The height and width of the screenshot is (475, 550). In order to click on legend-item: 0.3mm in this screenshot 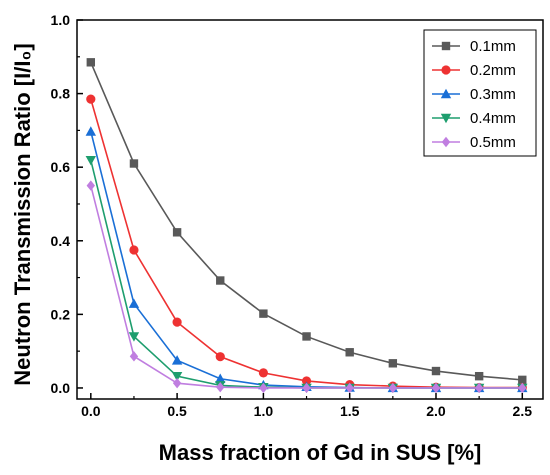, I will do `click(474, 94)`.